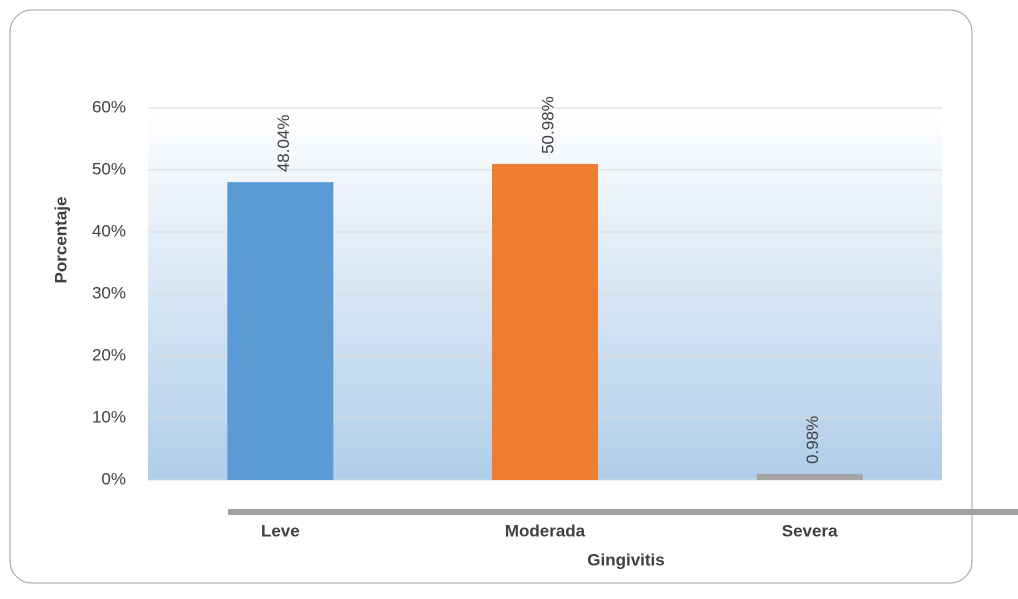  What do you see at coordinates (109, 292) in the screenshot?
I see `y-tick-label: 30%` at bounding box center [109, 292].